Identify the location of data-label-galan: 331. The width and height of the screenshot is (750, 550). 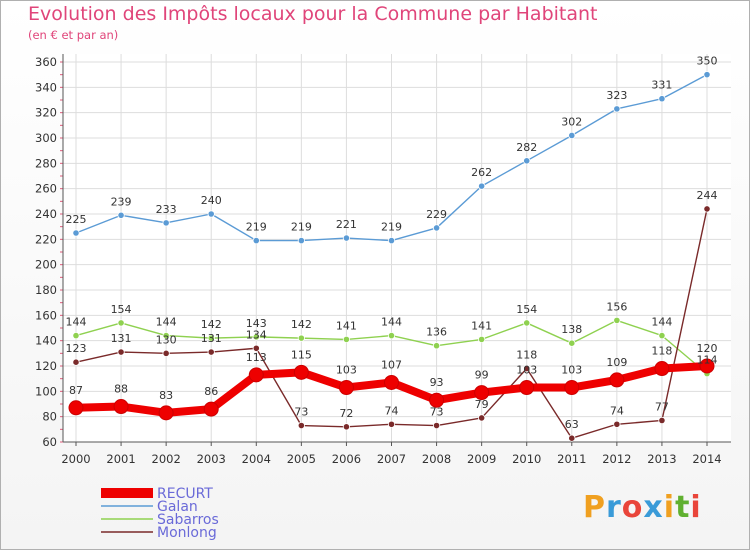
(661, 85).